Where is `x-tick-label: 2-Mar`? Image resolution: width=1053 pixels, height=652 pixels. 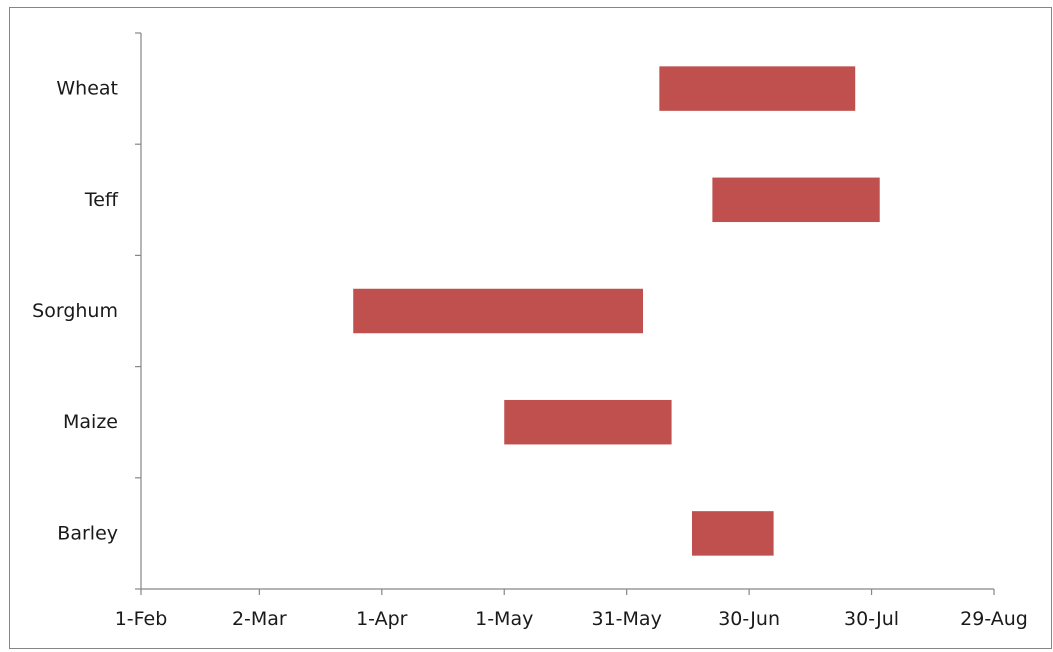 x-tick-label: 2-Mar is located at coordinates (259, 619).